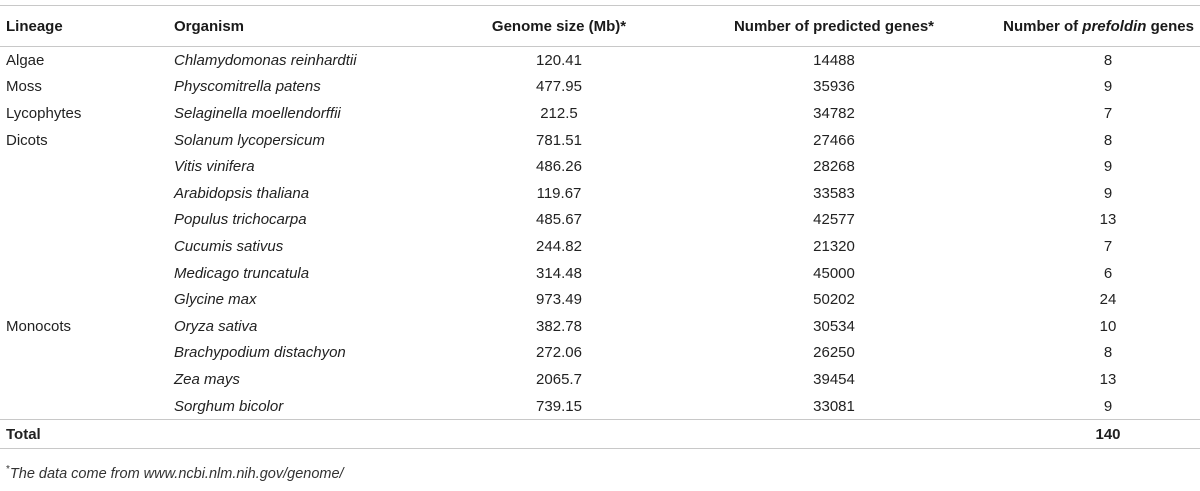 Image resolution: width=1200 pixels, height=491 pixels. What do you see at coordinates (834, 220) in the screenshot?
I see `cell-predicted-genes: 42577` at bounding box center [834, 220].